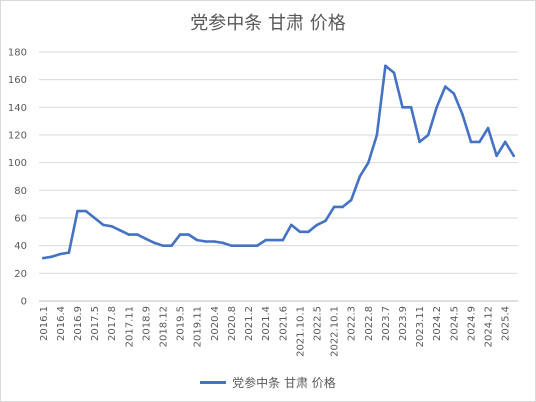  What do you see at coordinates (489, 326) in the screenshot?
I see `x-tick-label: 2024.12` at bounding box center [489, 326].